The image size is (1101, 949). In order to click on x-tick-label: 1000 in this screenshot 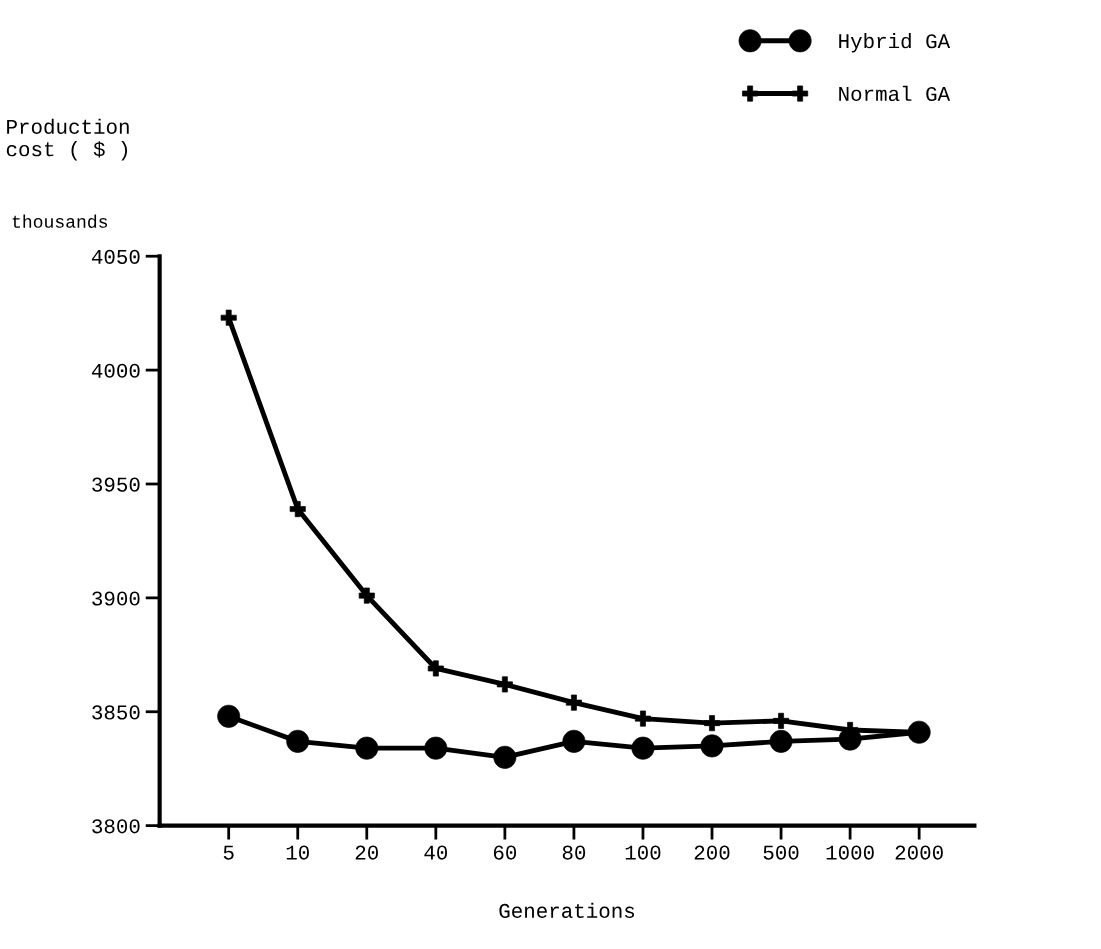, I will do `click(850, 852)`.